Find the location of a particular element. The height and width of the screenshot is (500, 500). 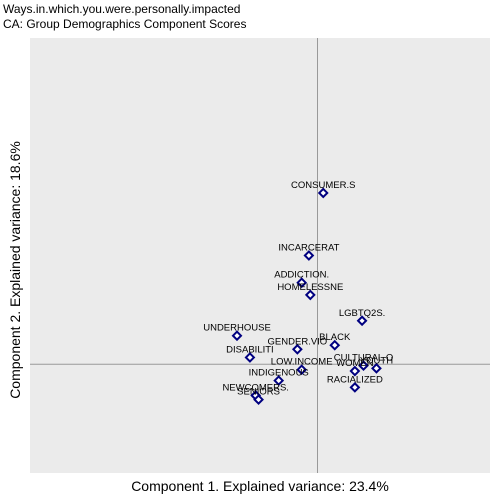

point-label: NEWCOMERS. is located at coordinates (255, 388).